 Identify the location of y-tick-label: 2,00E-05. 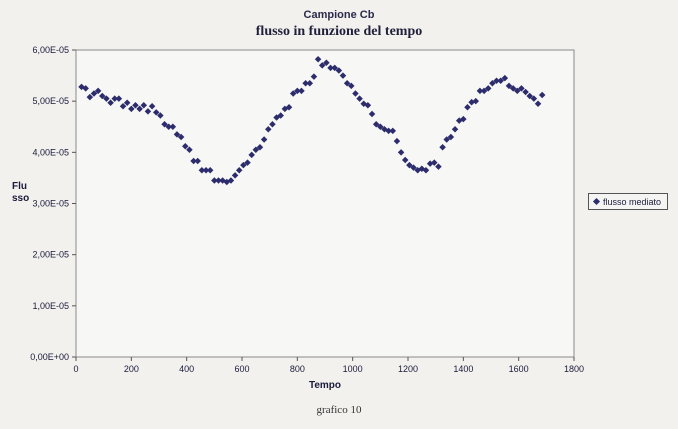
(50, 255).